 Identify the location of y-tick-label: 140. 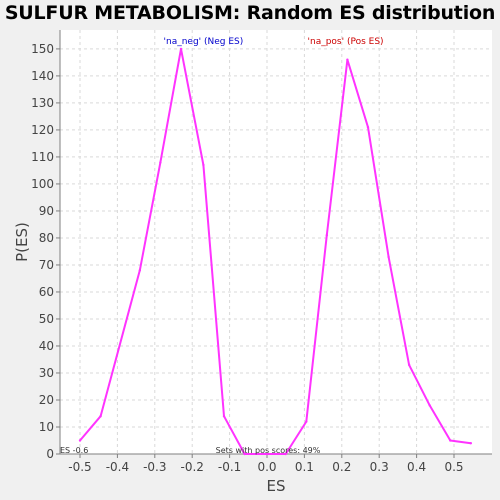
(42, 76).